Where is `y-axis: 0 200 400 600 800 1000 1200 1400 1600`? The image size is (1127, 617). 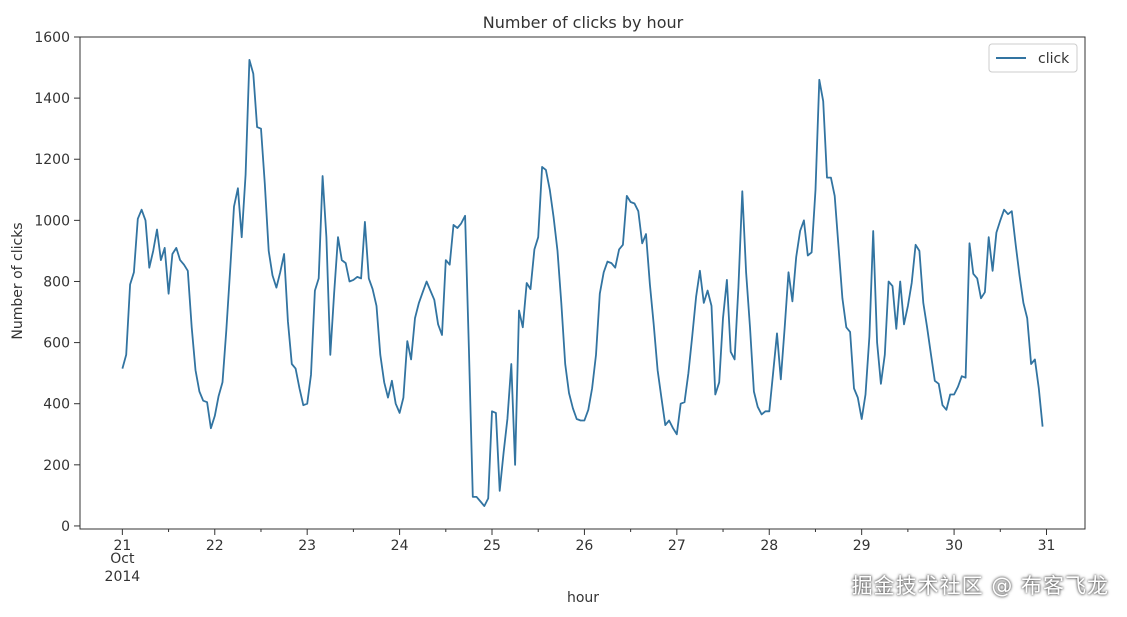
y-axis: 0 200 400 600 800 1000 1200 1400 1600 is located at coordinates (57, 282).